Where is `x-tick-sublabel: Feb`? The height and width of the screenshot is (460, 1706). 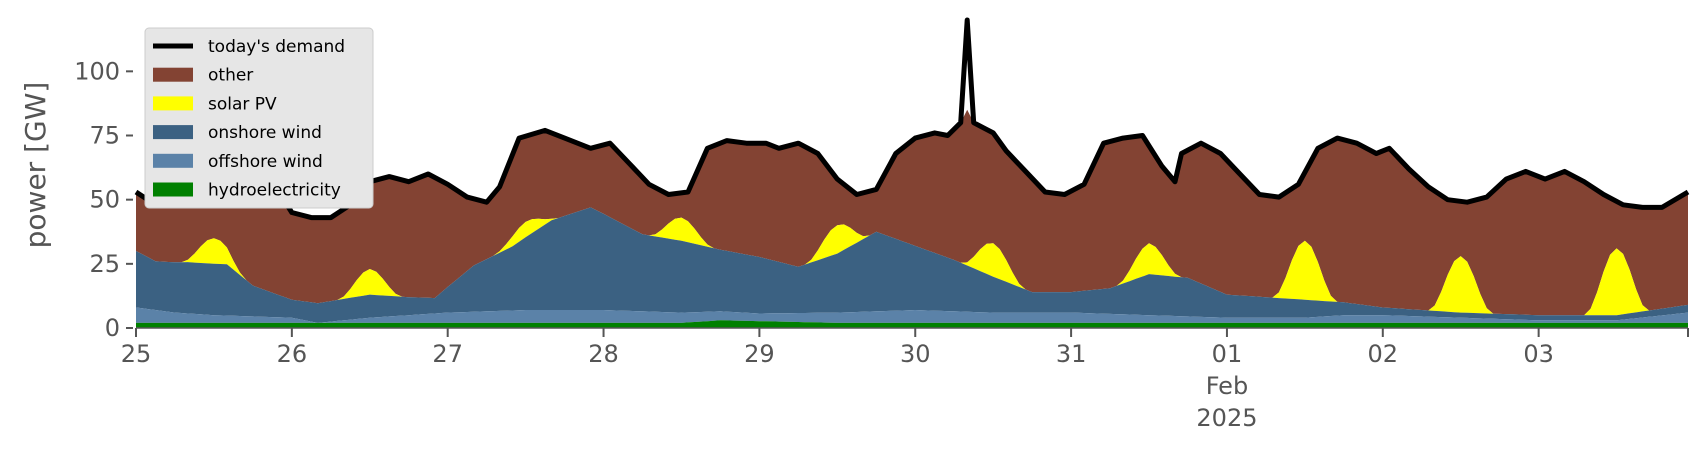 x-tick-sublabel: Feb is located at coordinates (1227, 386).